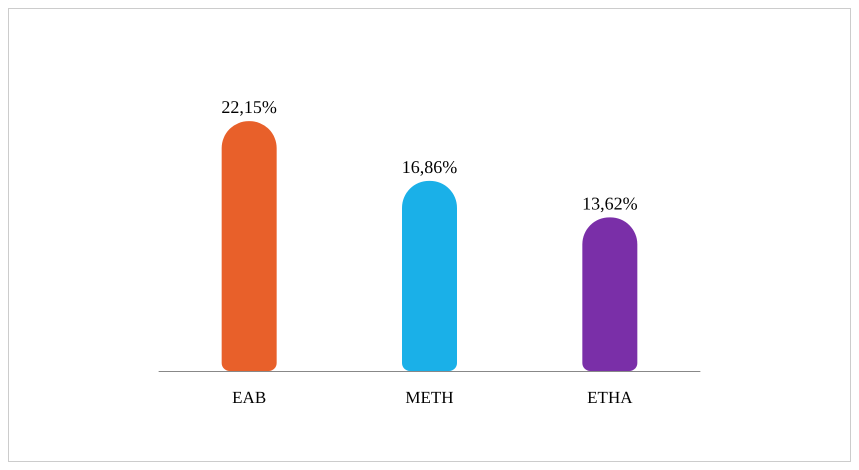  I want to click on data-label: 16,86%, so click(430, 166).